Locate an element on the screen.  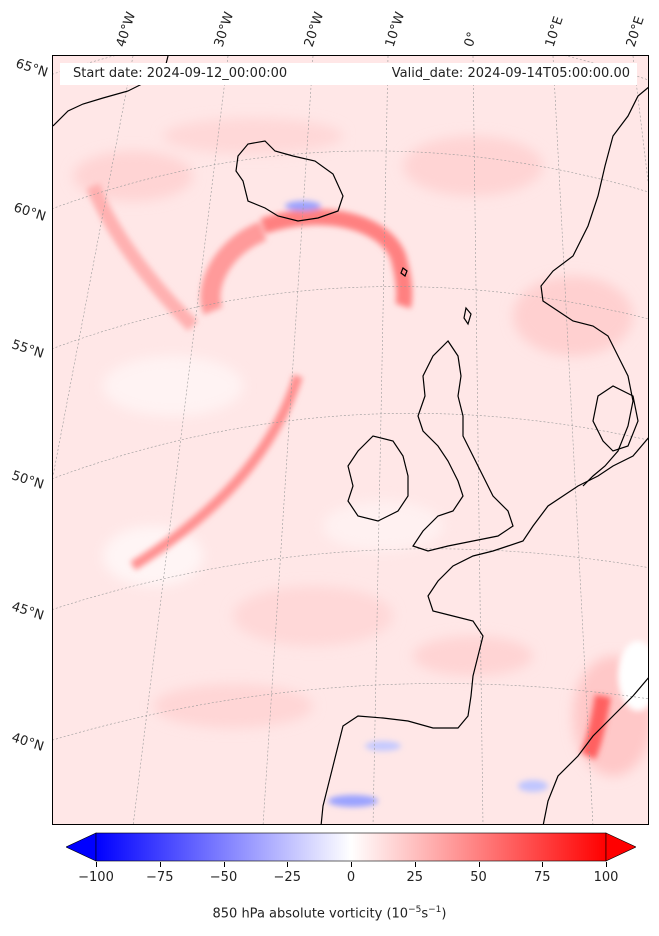
colorbar-tick-label: 100 is located at coordinates (606, 877).